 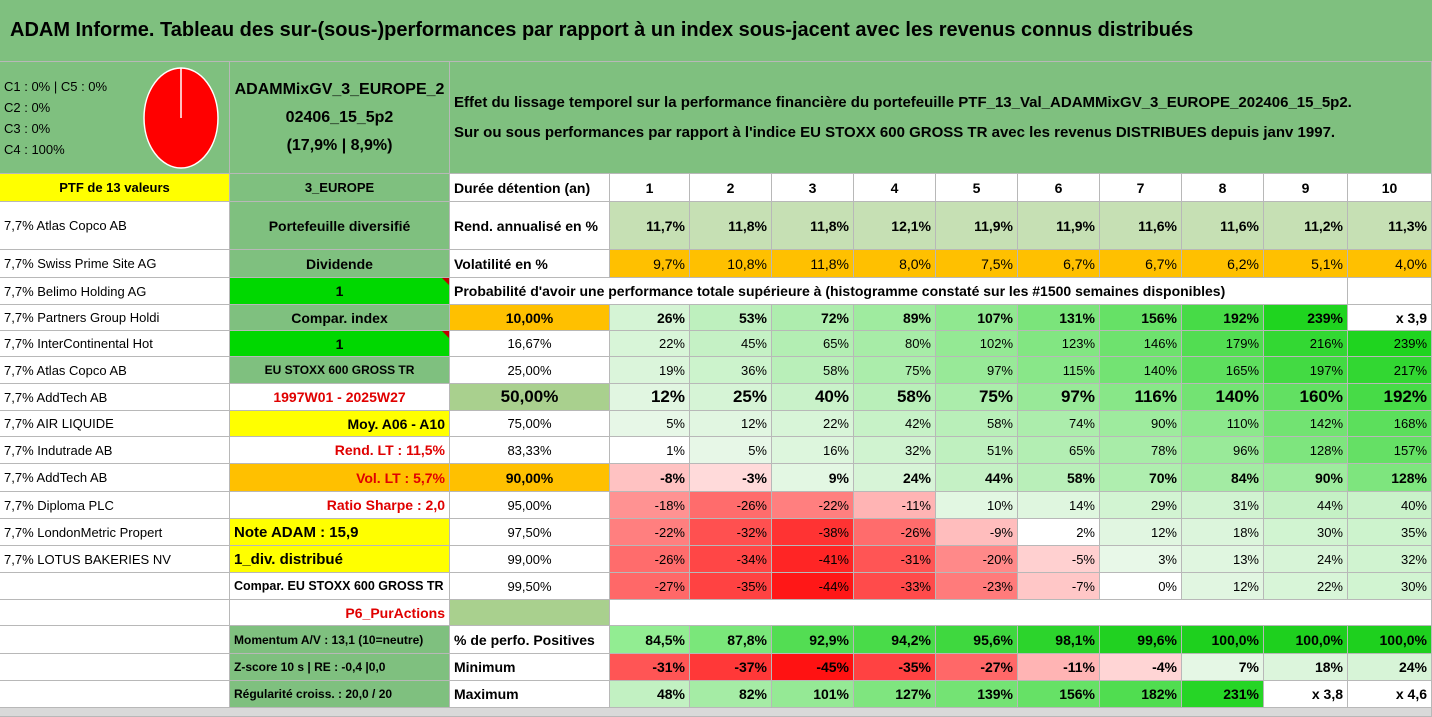 I want to click on prob-value: 217%, so click(x=1390, y=370).